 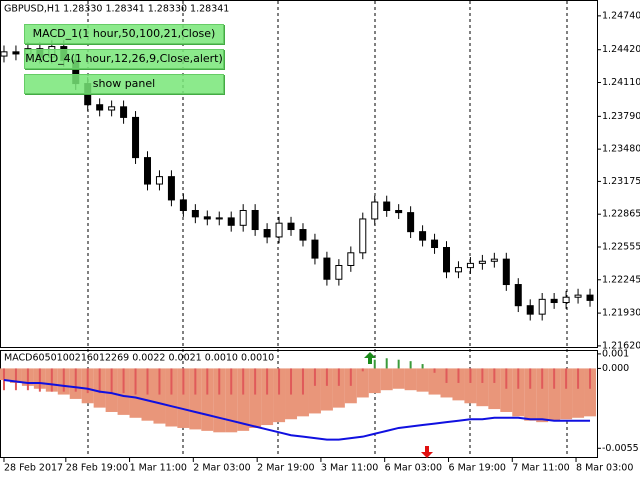 I want to click on indicator-button: MACD_4(1 hour,12,26,9,Close,alert), so click(x=124, y=59).